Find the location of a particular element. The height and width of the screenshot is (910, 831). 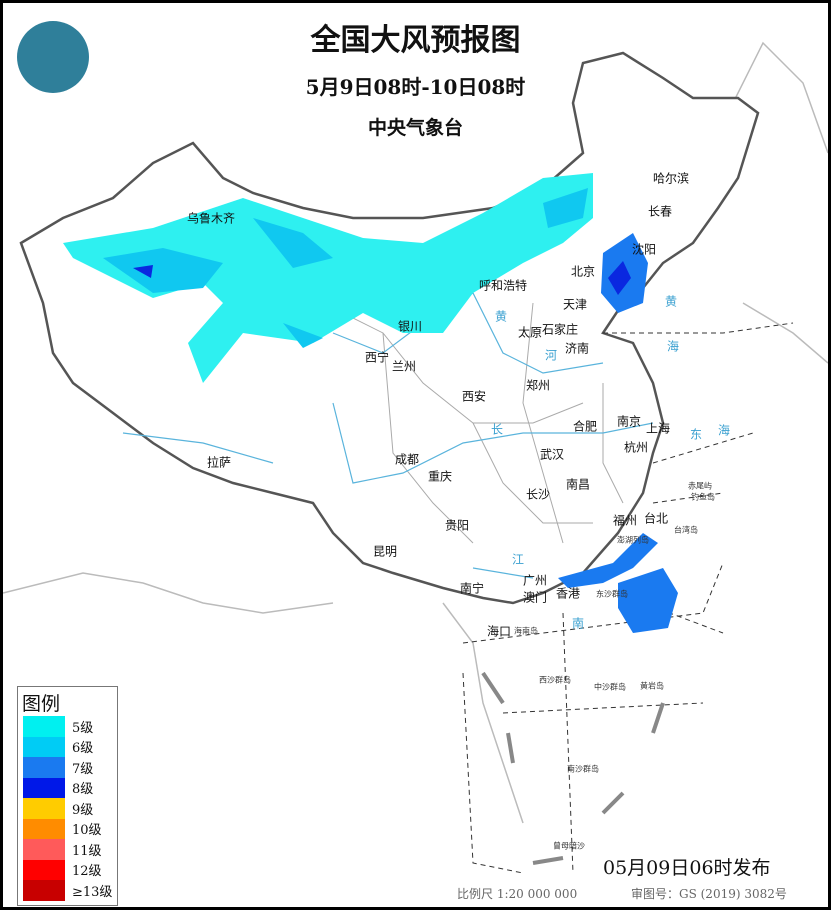

city-label: 上海 is located at coordinates (658, 428).